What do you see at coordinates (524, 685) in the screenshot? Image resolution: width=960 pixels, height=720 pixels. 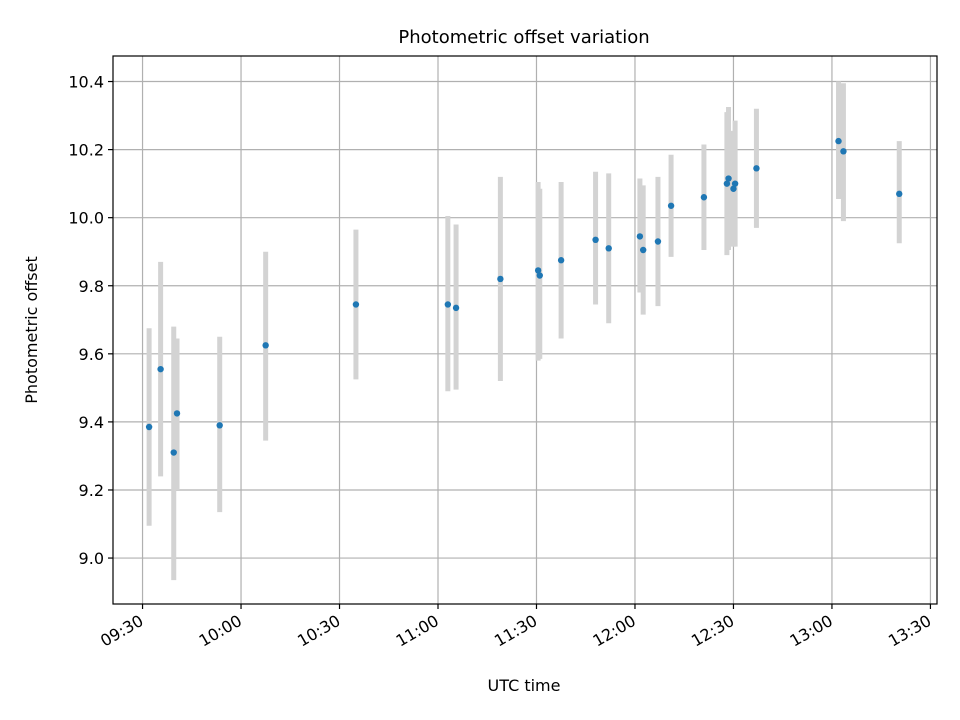 I see `x-axis-title: UTC time` at bounding box center [524, 685].